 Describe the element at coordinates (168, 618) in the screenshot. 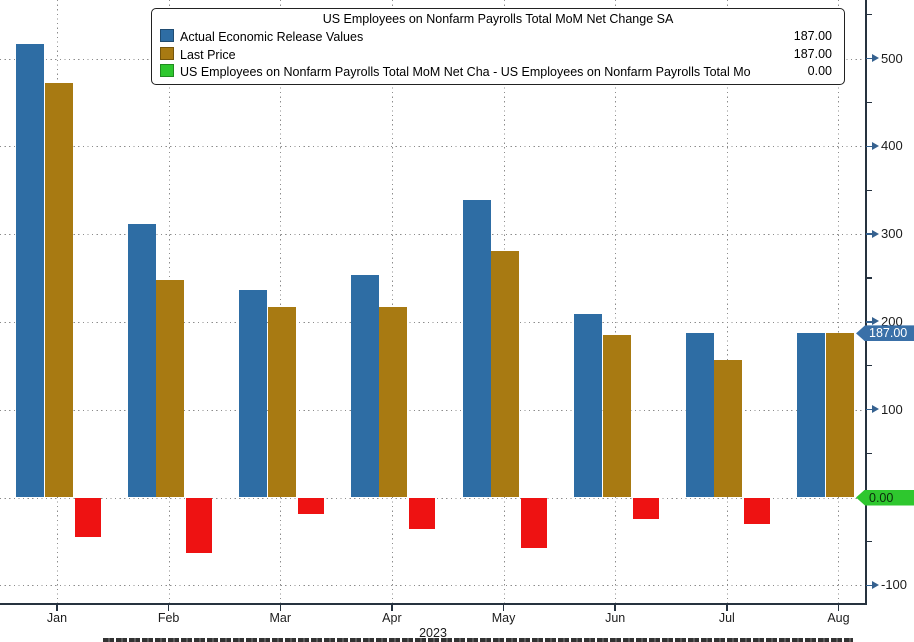

I see `x-axis-month-label: Feb` at that location.